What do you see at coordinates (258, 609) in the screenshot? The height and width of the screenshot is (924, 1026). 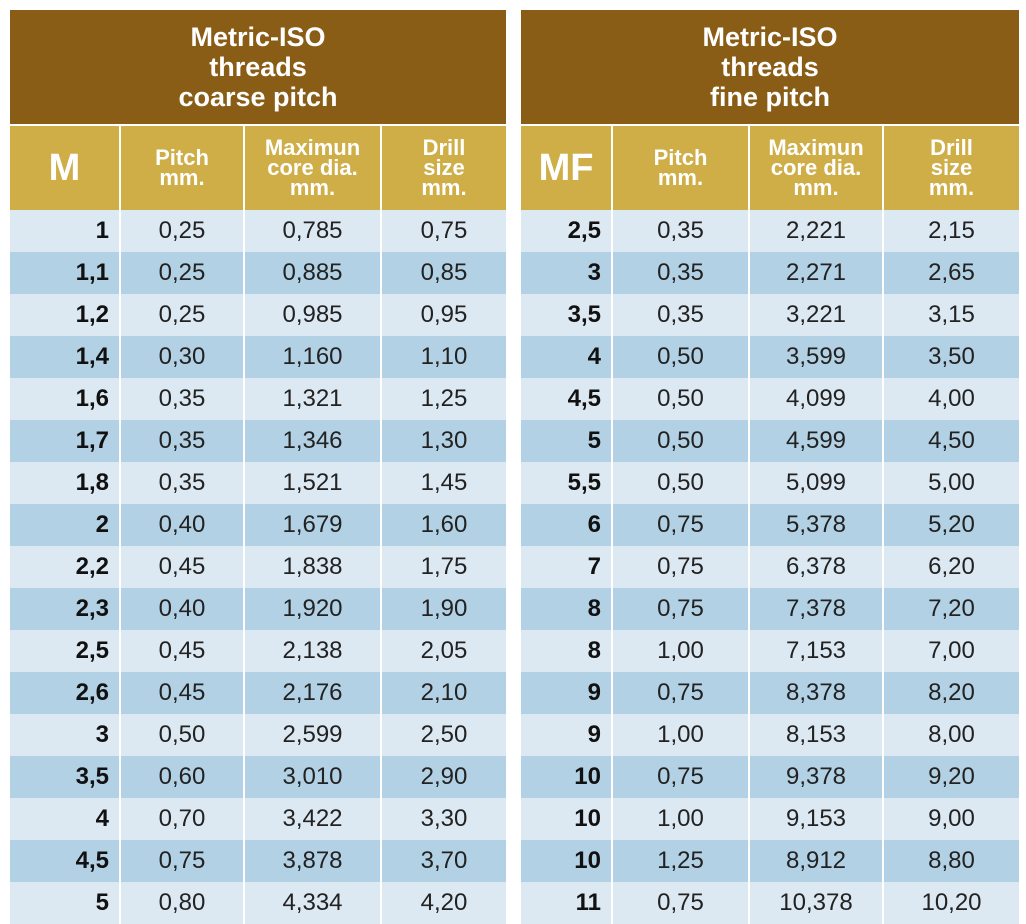 I see `table-row: 2,3 0,40 1,920 1,90` at bounding box center [258, 609].